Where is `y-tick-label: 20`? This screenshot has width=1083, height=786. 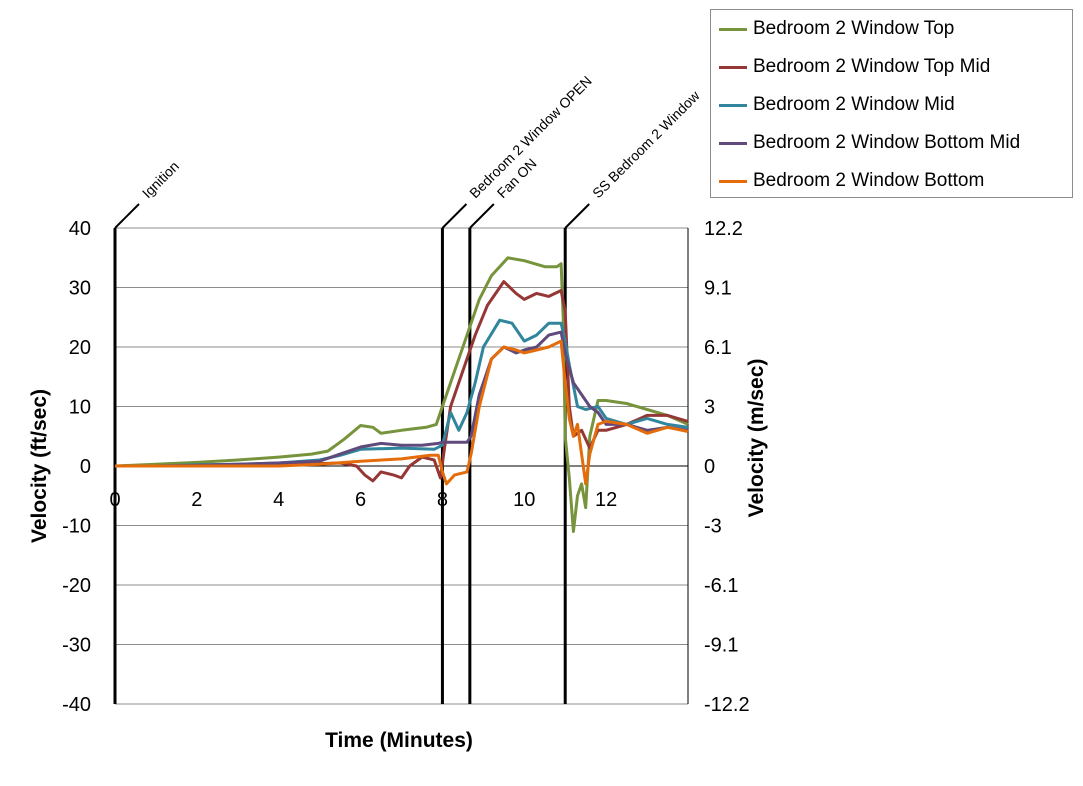
y-tick-label: 20 is located at coordinates (80, 348).